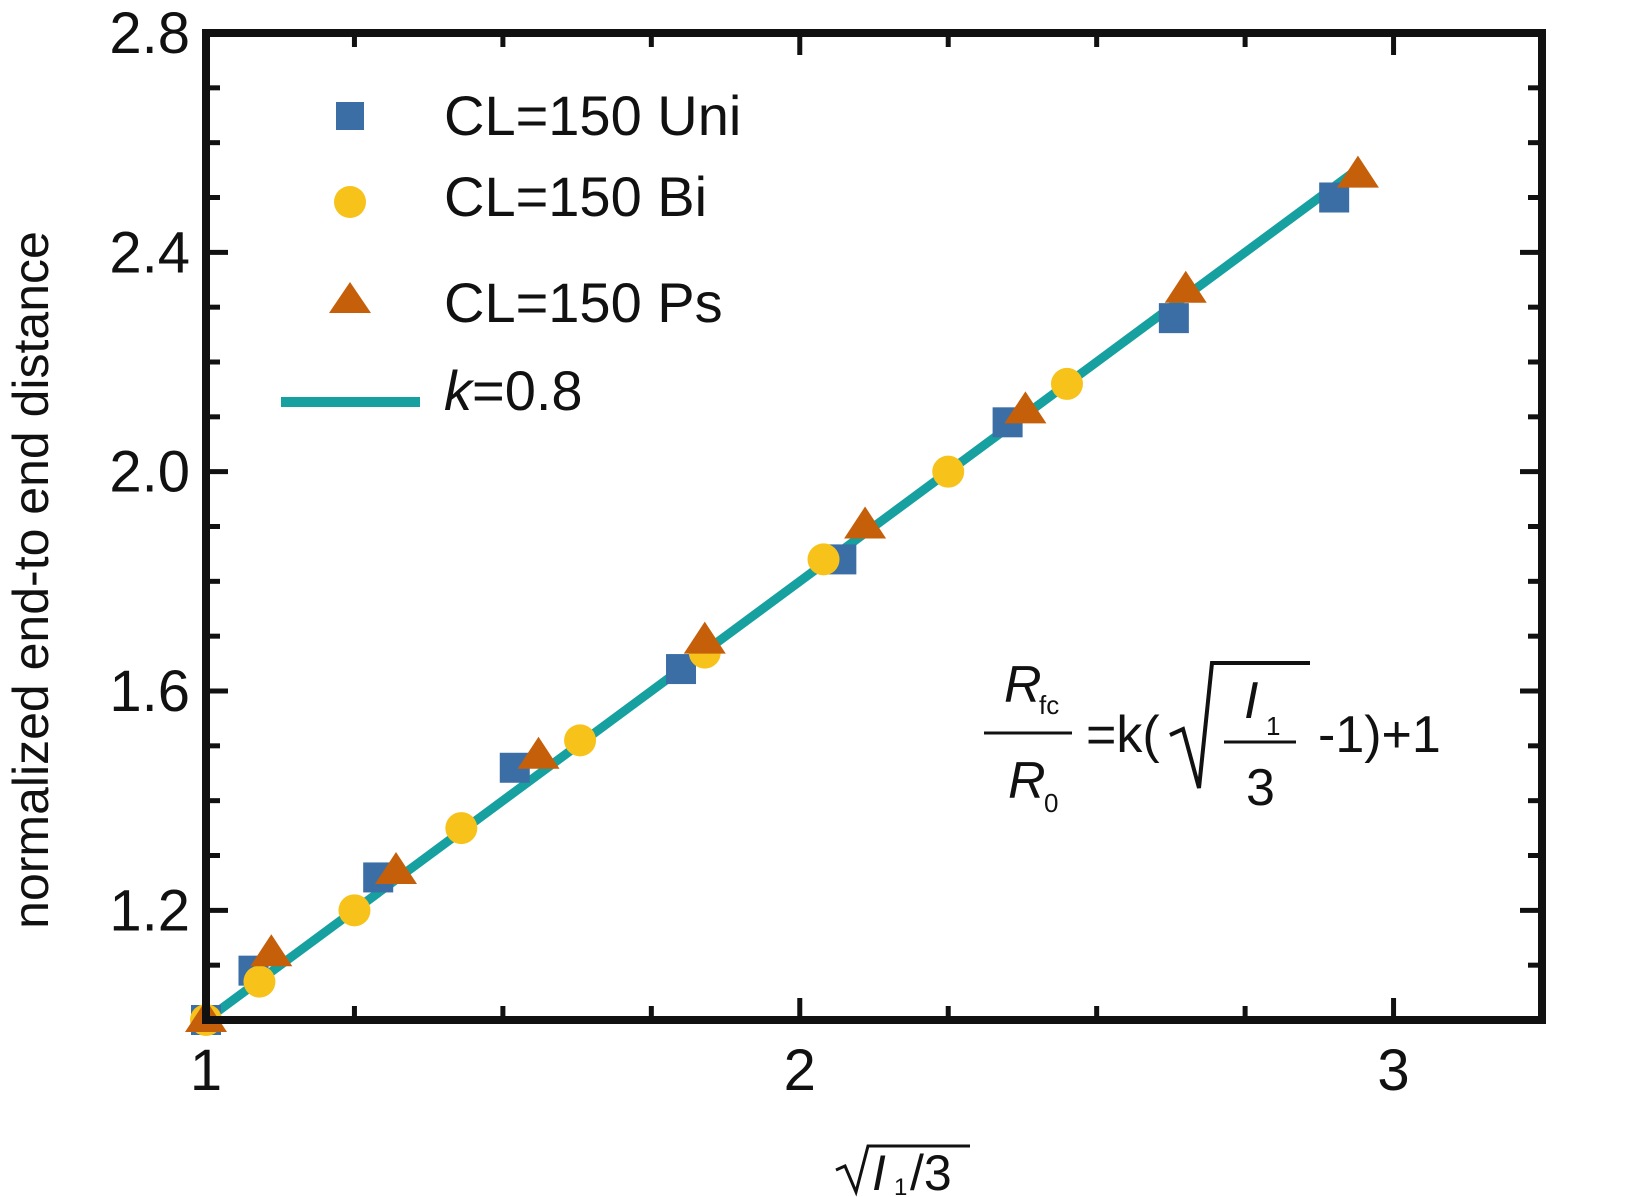  I want to click on x-tick-label: 2, so click(800, 1070).